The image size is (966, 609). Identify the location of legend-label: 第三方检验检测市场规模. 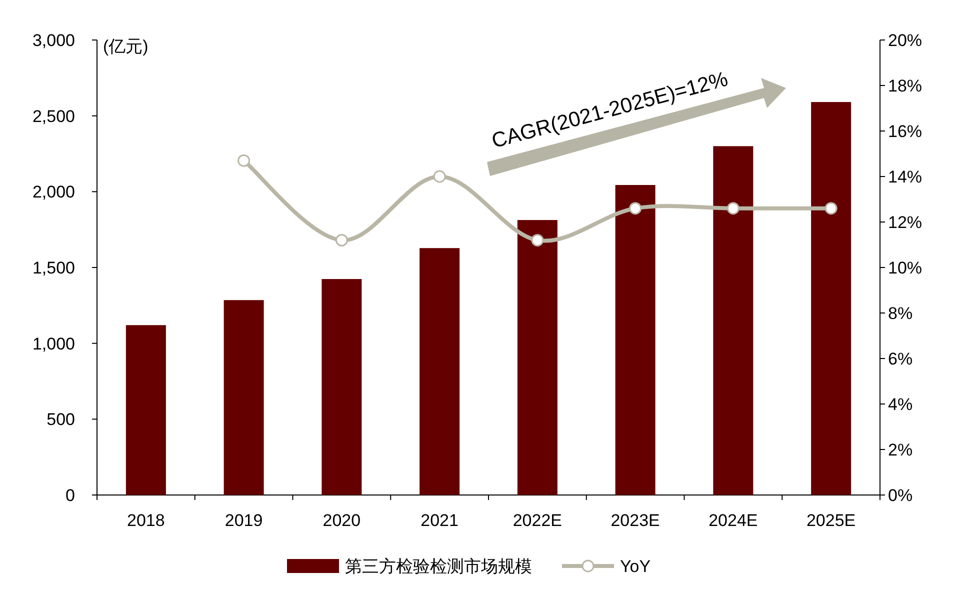
(438, 566).